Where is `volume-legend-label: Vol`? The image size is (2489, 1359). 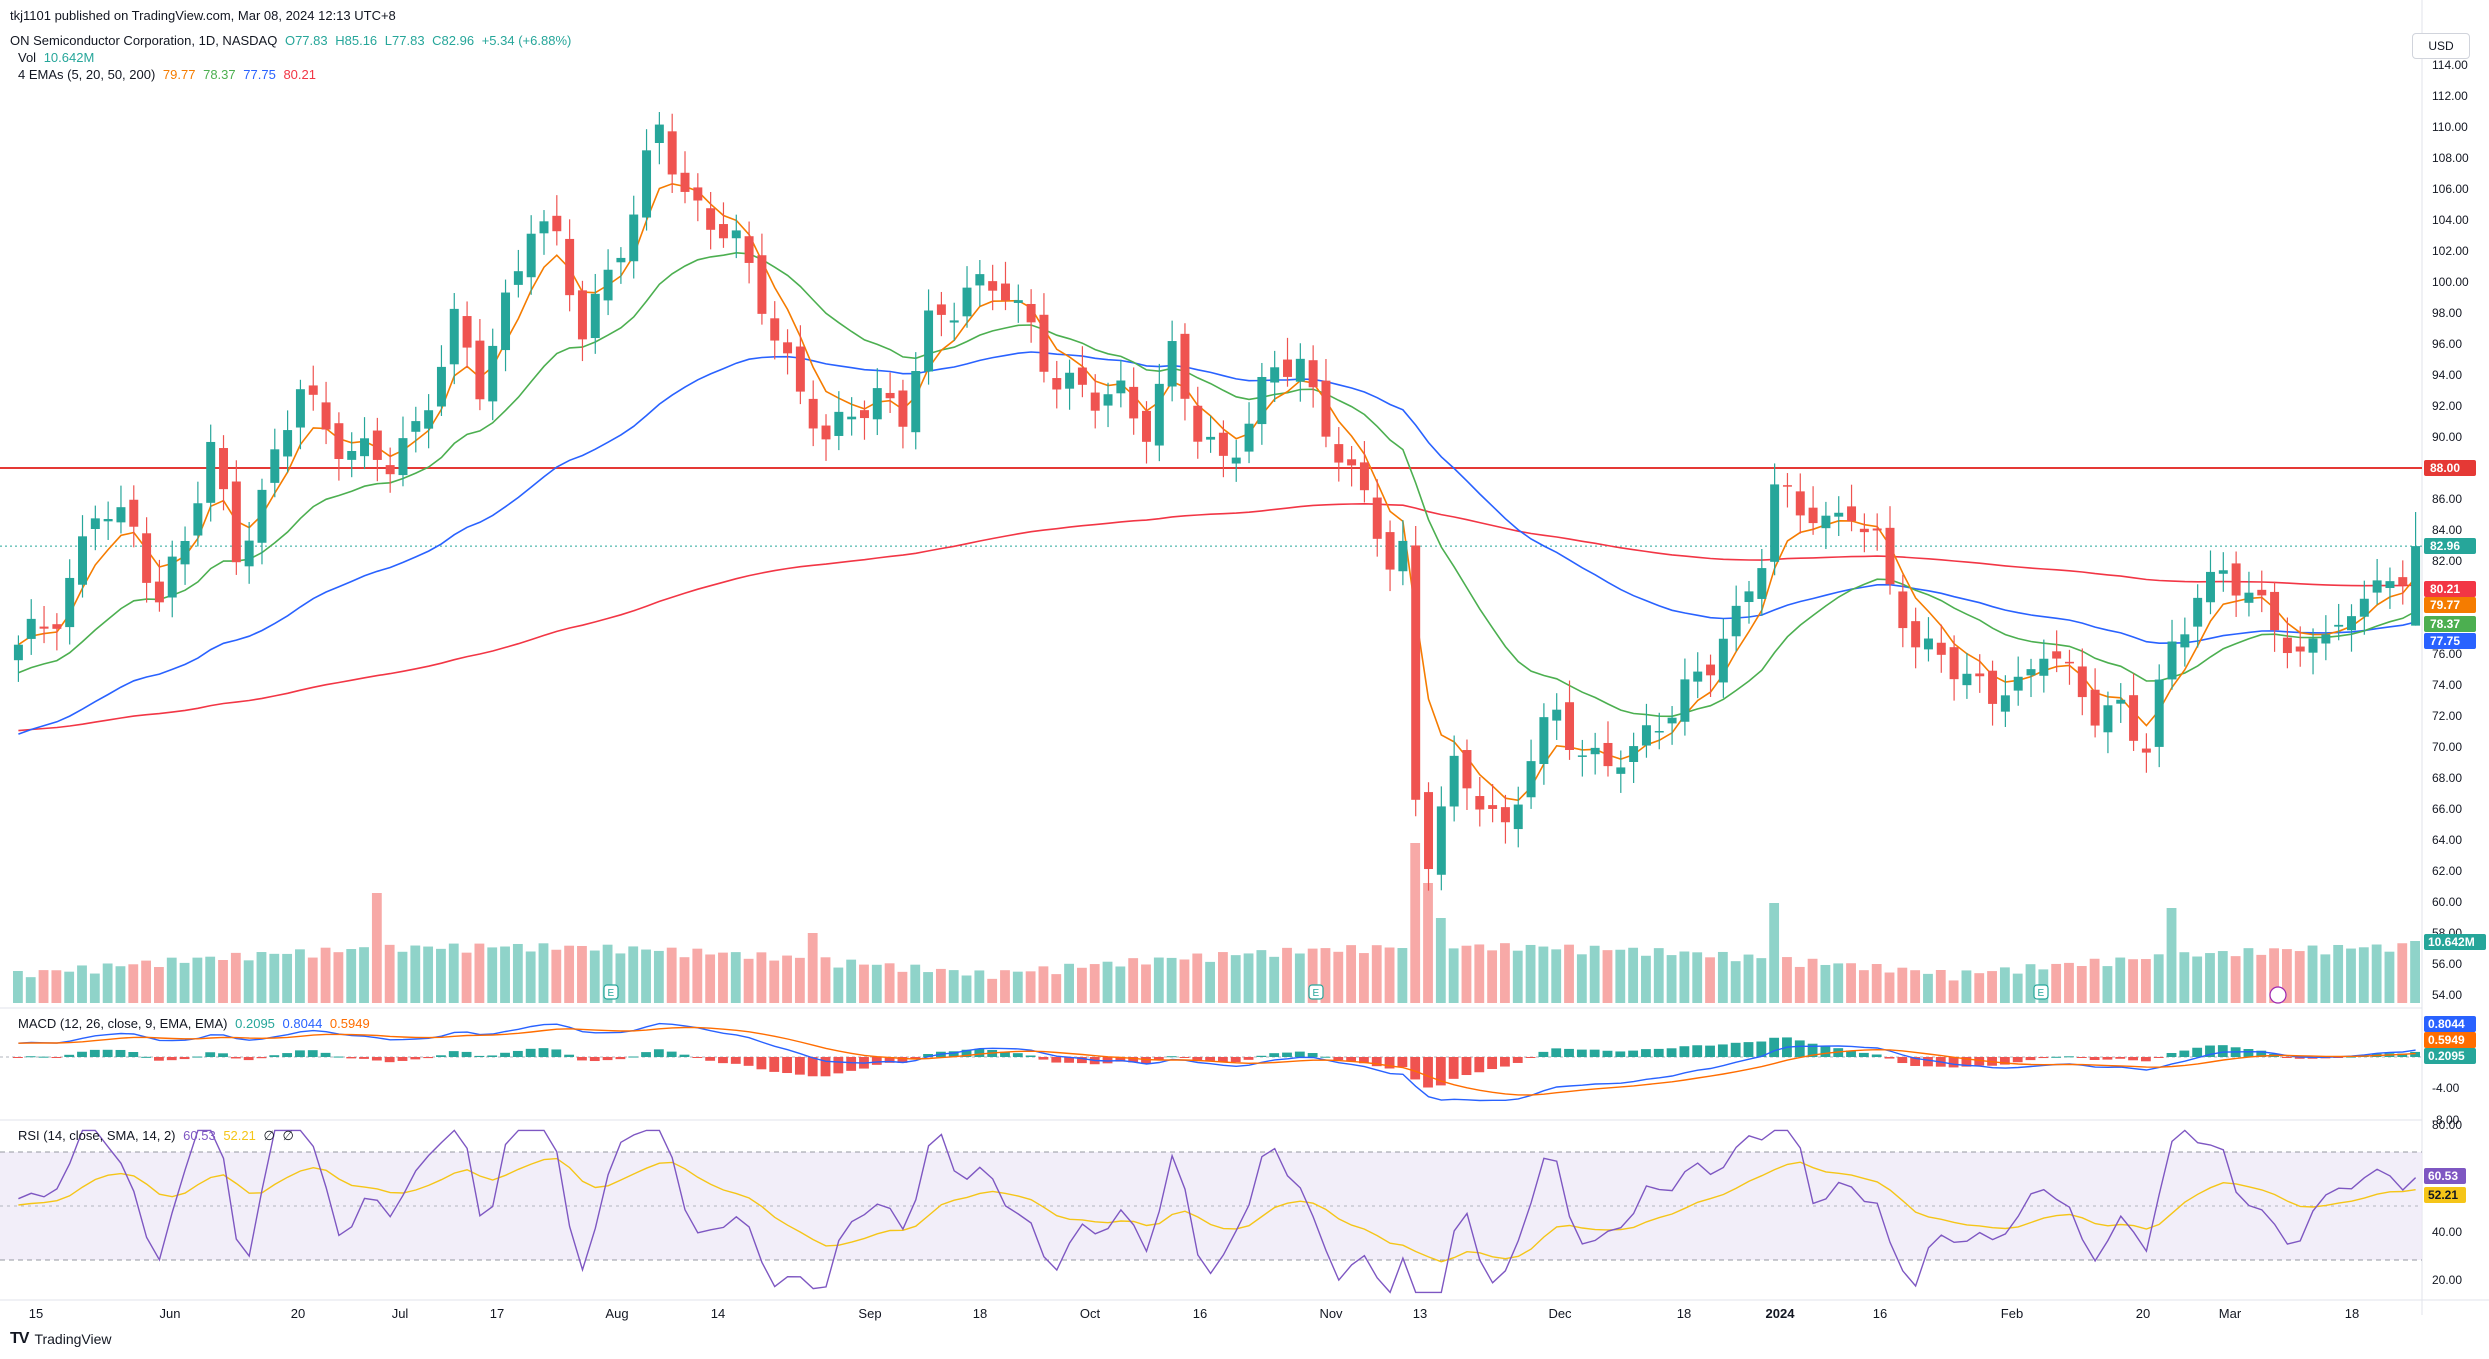 volume-legend-label: Vol is located at coordinates (27, 57).